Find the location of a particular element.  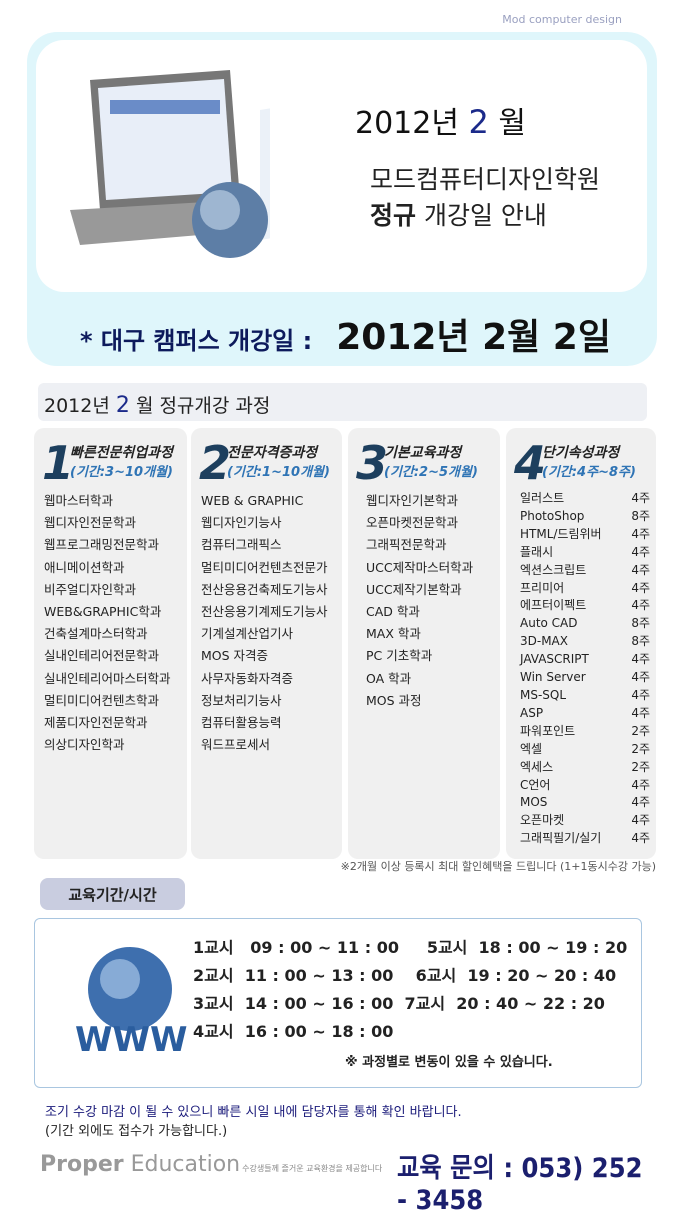

course-item: 멀티미디어컨텐츠학과 is located at coordinates (102, 700).